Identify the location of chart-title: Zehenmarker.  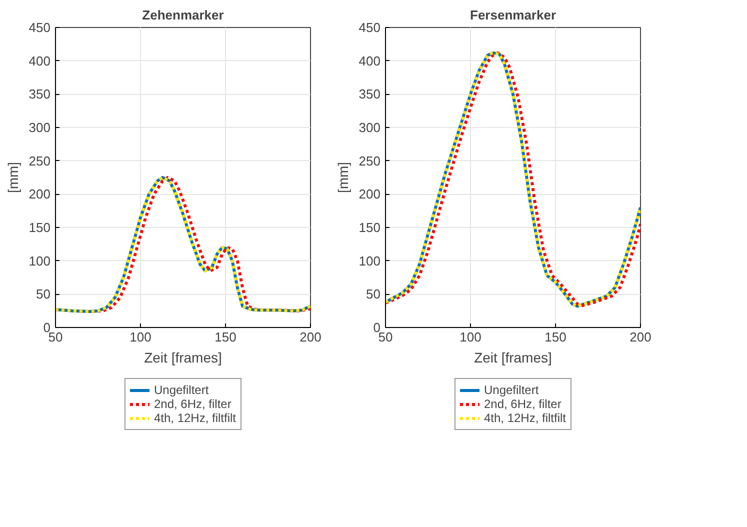
(183, 15).